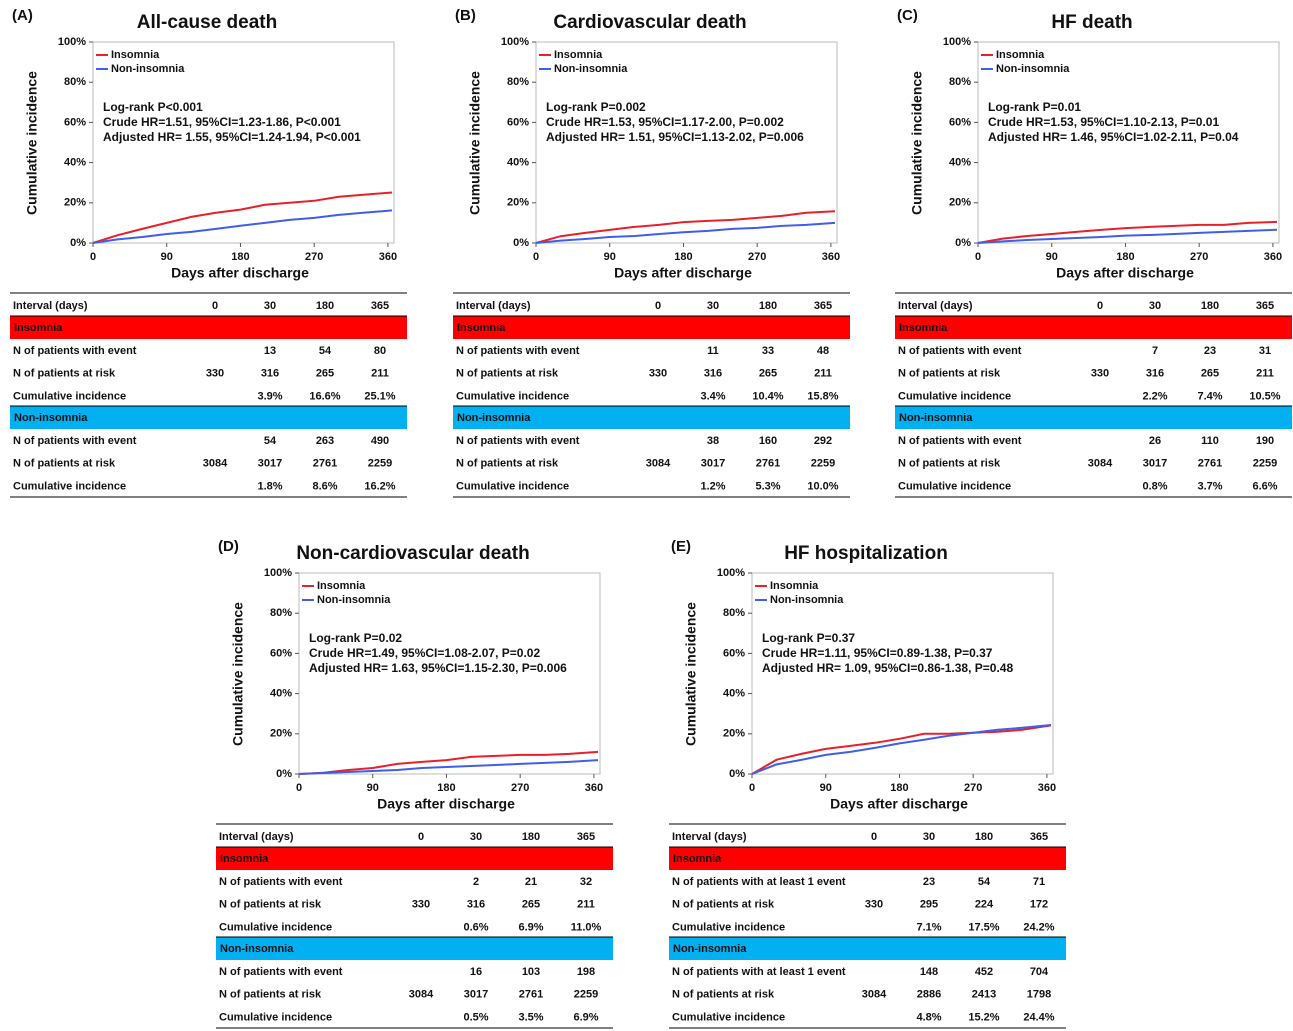  Describe the element at coordinates (866, 553) in the screenshot. I see `chart-title: HF hospitalization` at that location.